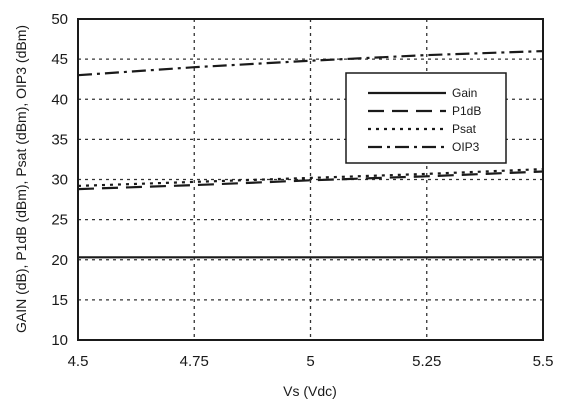 The width and height of the screenshot is (562, 404). I want to click on legend: Gain P1dB Psat OIP3, so click(426, 118).